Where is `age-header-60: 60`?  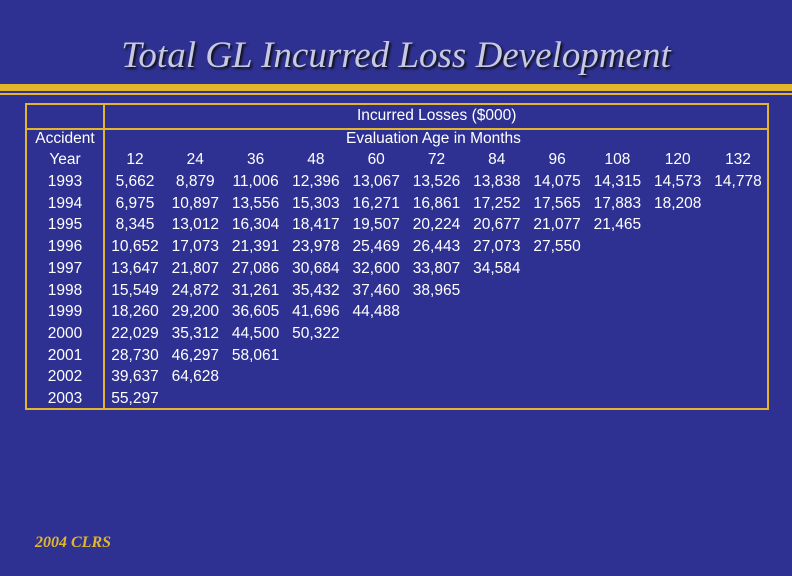 age-header-60: 60 is located at coordinates (376, 159).